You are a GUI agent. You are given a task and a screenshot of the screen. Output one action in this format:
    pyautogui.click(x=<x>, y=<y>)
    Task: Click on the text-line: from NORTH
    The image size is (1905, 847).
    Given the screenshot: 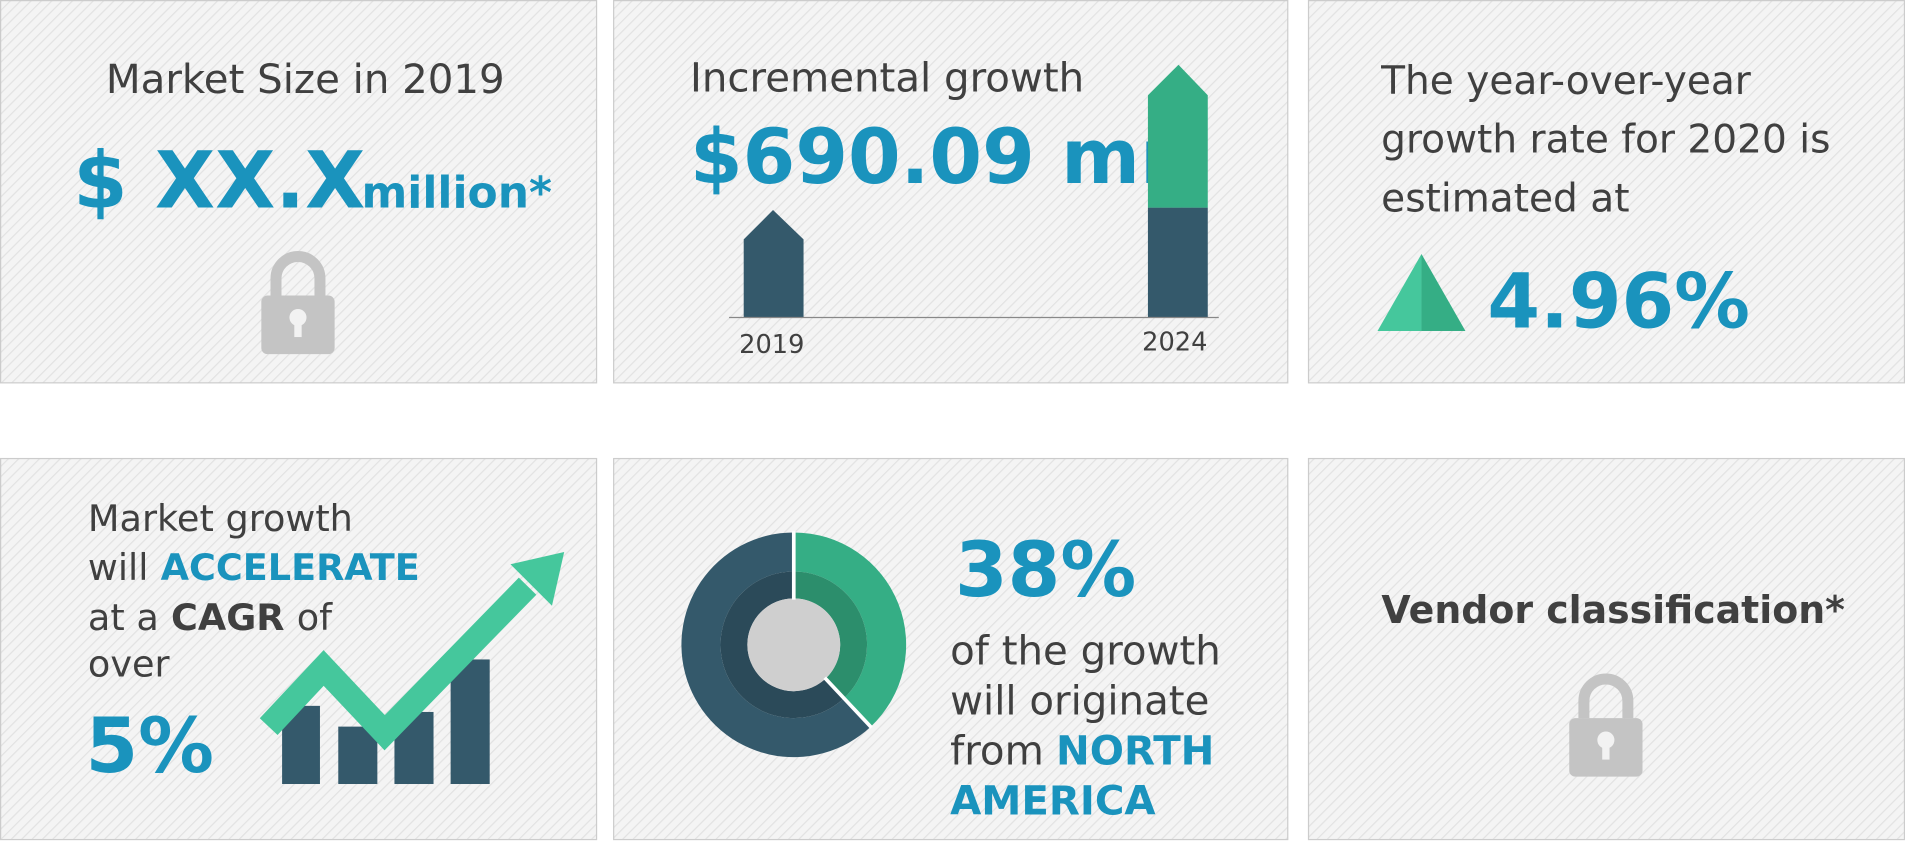 What is the action you would take?
    pyautogui.click(x=1082, y=750)
    